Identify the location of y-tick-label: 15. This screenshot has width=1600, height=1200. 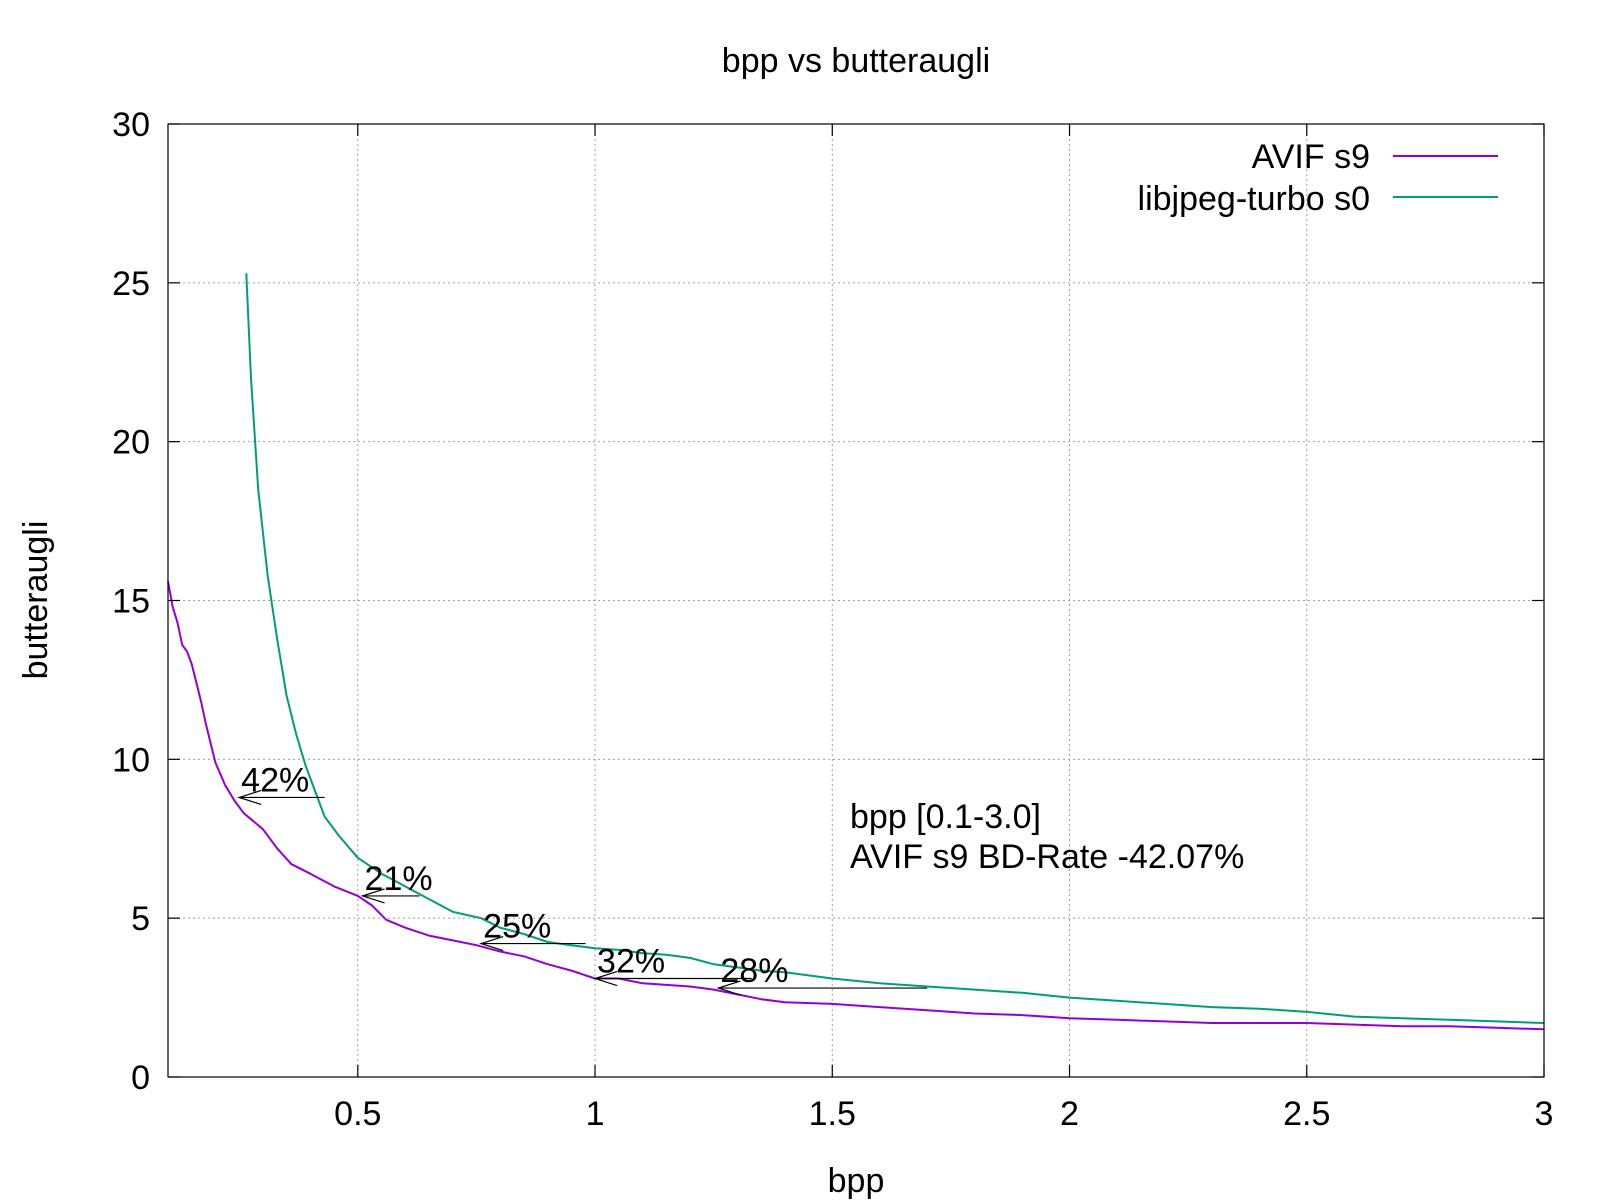
(131, 602).